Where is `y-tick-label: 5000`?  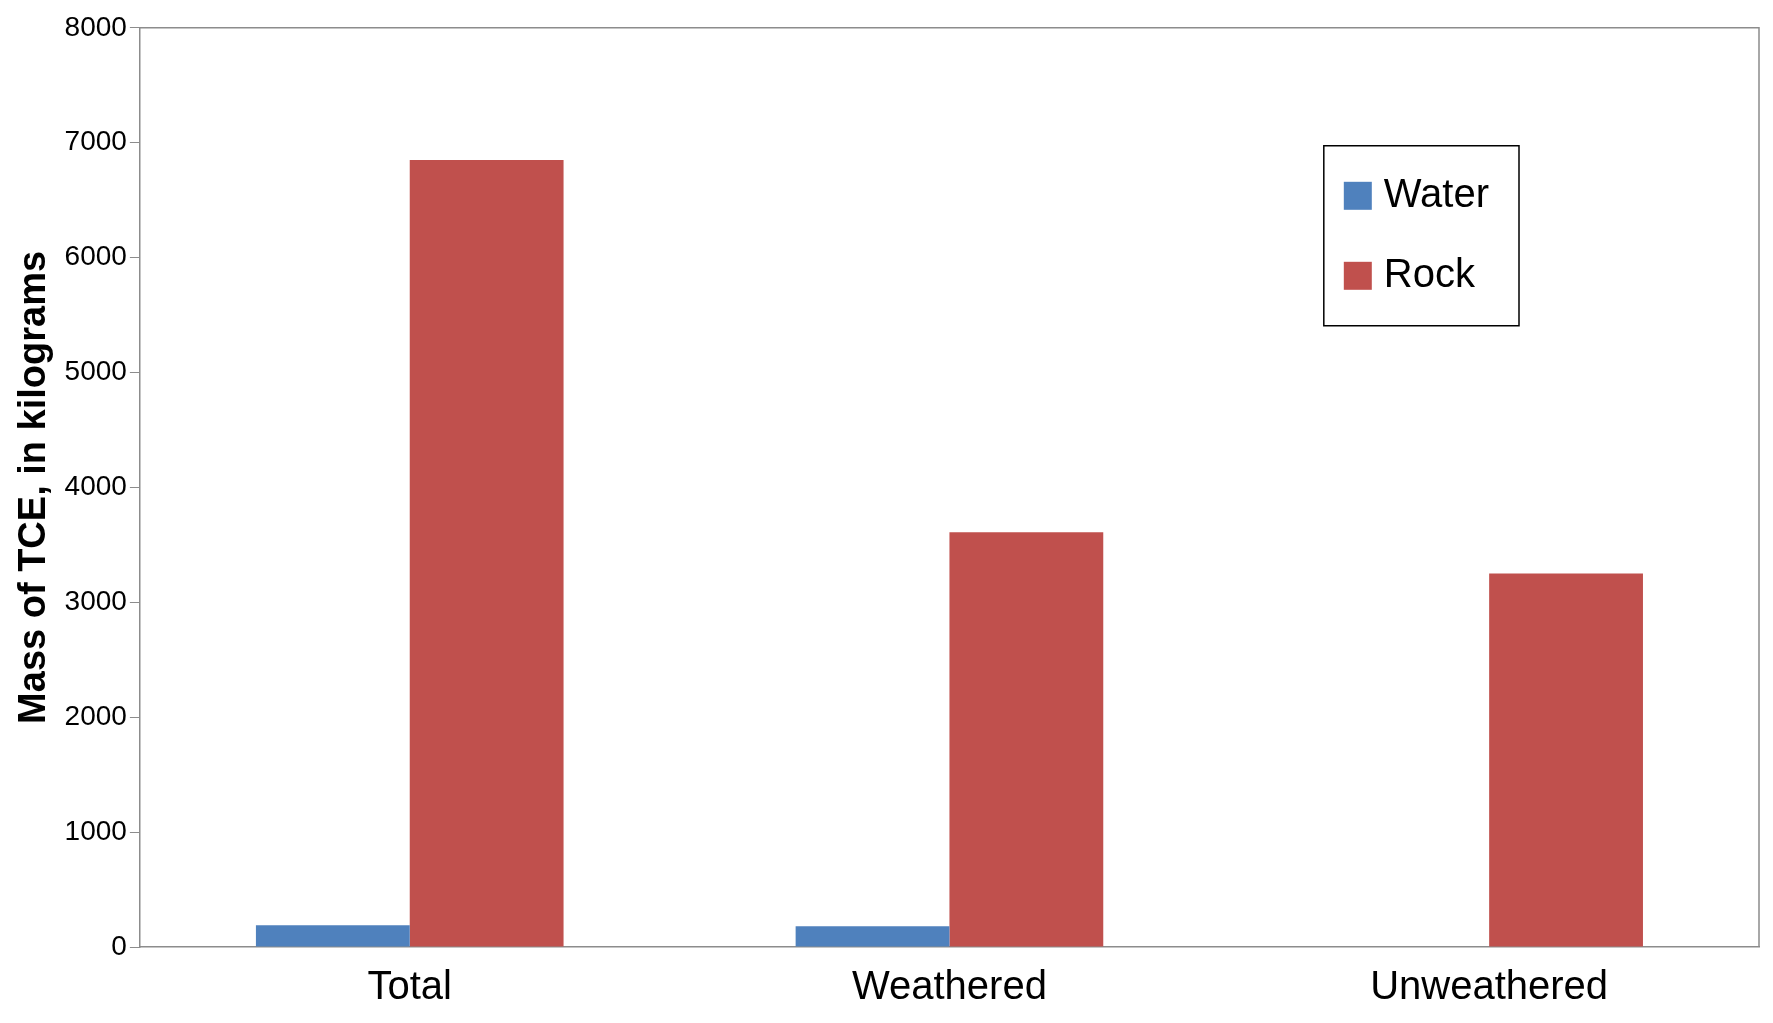
y-tick-label: 5000 is located at coordinates (95, 371).